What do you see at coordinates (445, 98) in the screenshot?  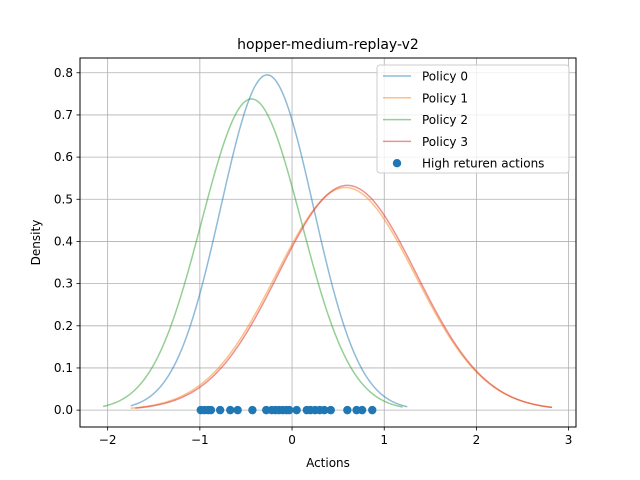 I see `legend-label: Policy 1` at bounding box center [445, 98].